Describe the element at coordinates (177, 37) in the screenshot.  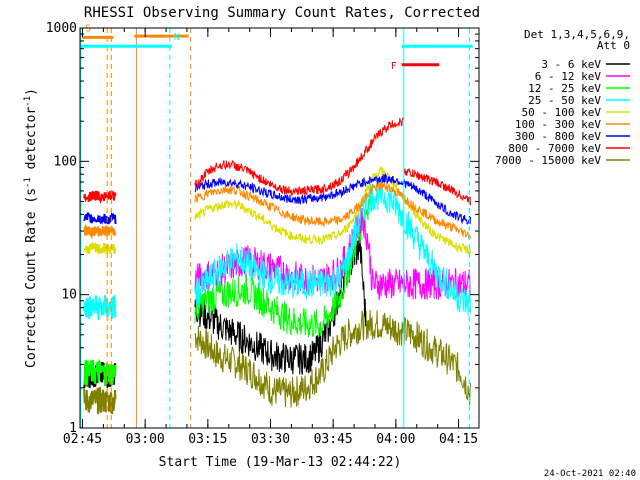
I see `flag-label-n: N` at that location.